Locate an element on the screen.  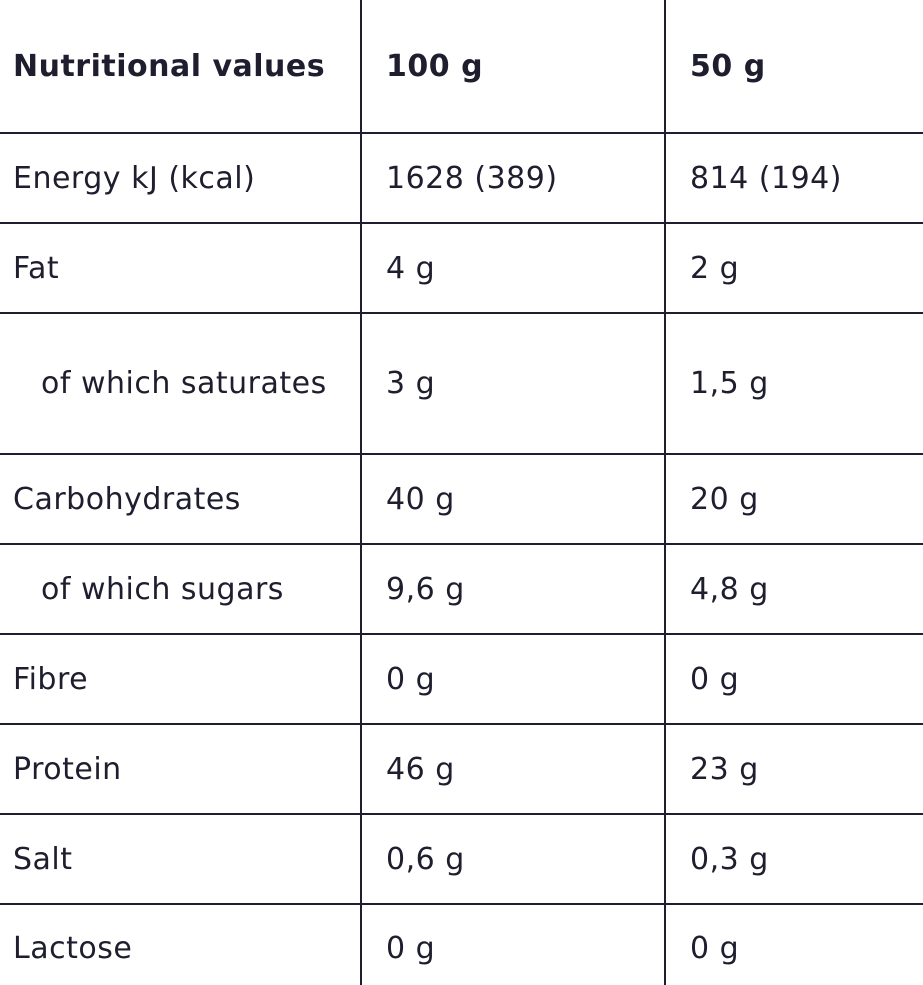
table-row-salt: Salt 0,6 g 0,3 g is located at coordinates (461, 859).